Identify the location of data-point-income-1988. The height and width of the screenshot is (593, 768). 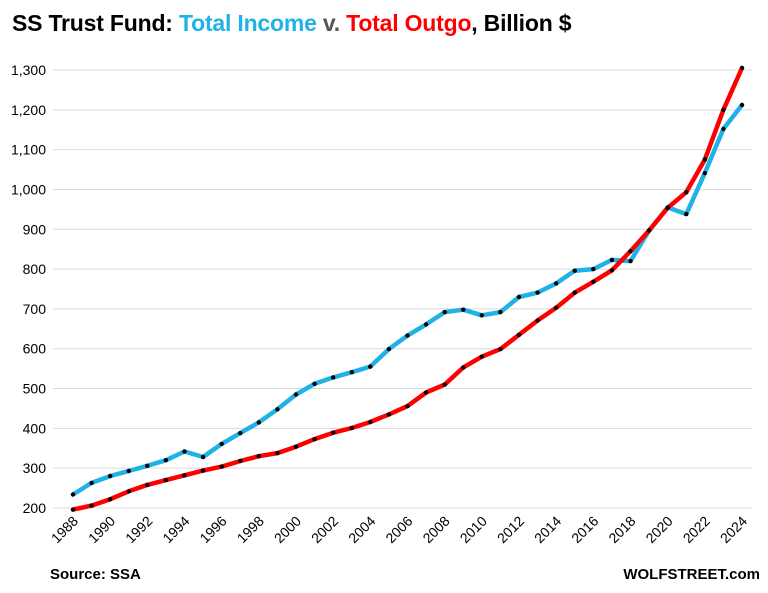
(73, 494).